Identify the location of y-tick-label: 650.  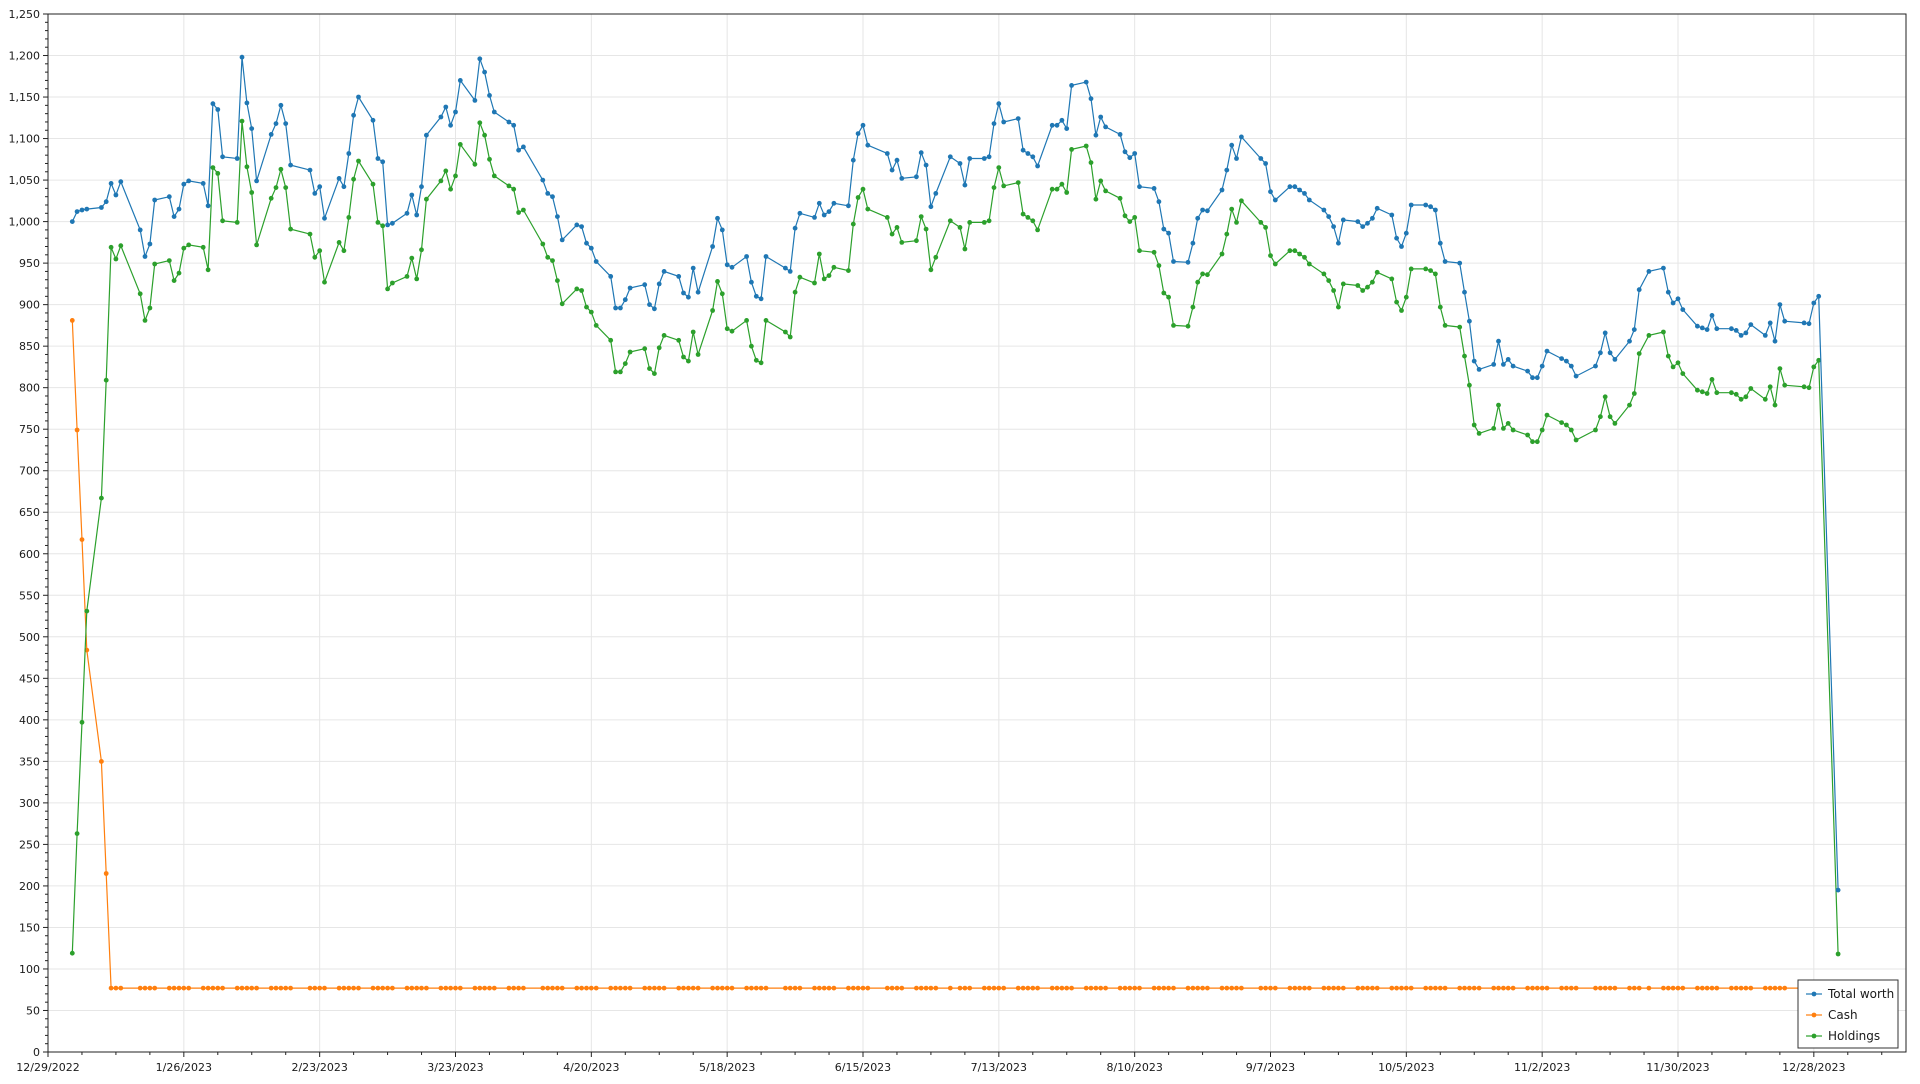
(29, 512).